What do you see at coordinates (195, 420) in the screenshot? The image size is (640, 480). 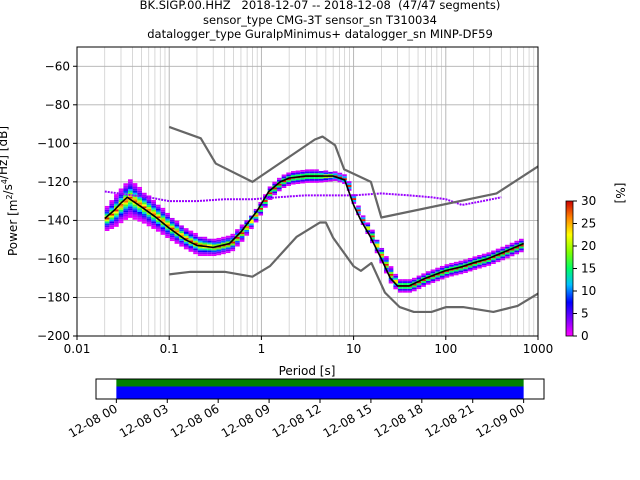 I see `timeline-tick-label: 12-08 06` at bounding box center [195, 420].